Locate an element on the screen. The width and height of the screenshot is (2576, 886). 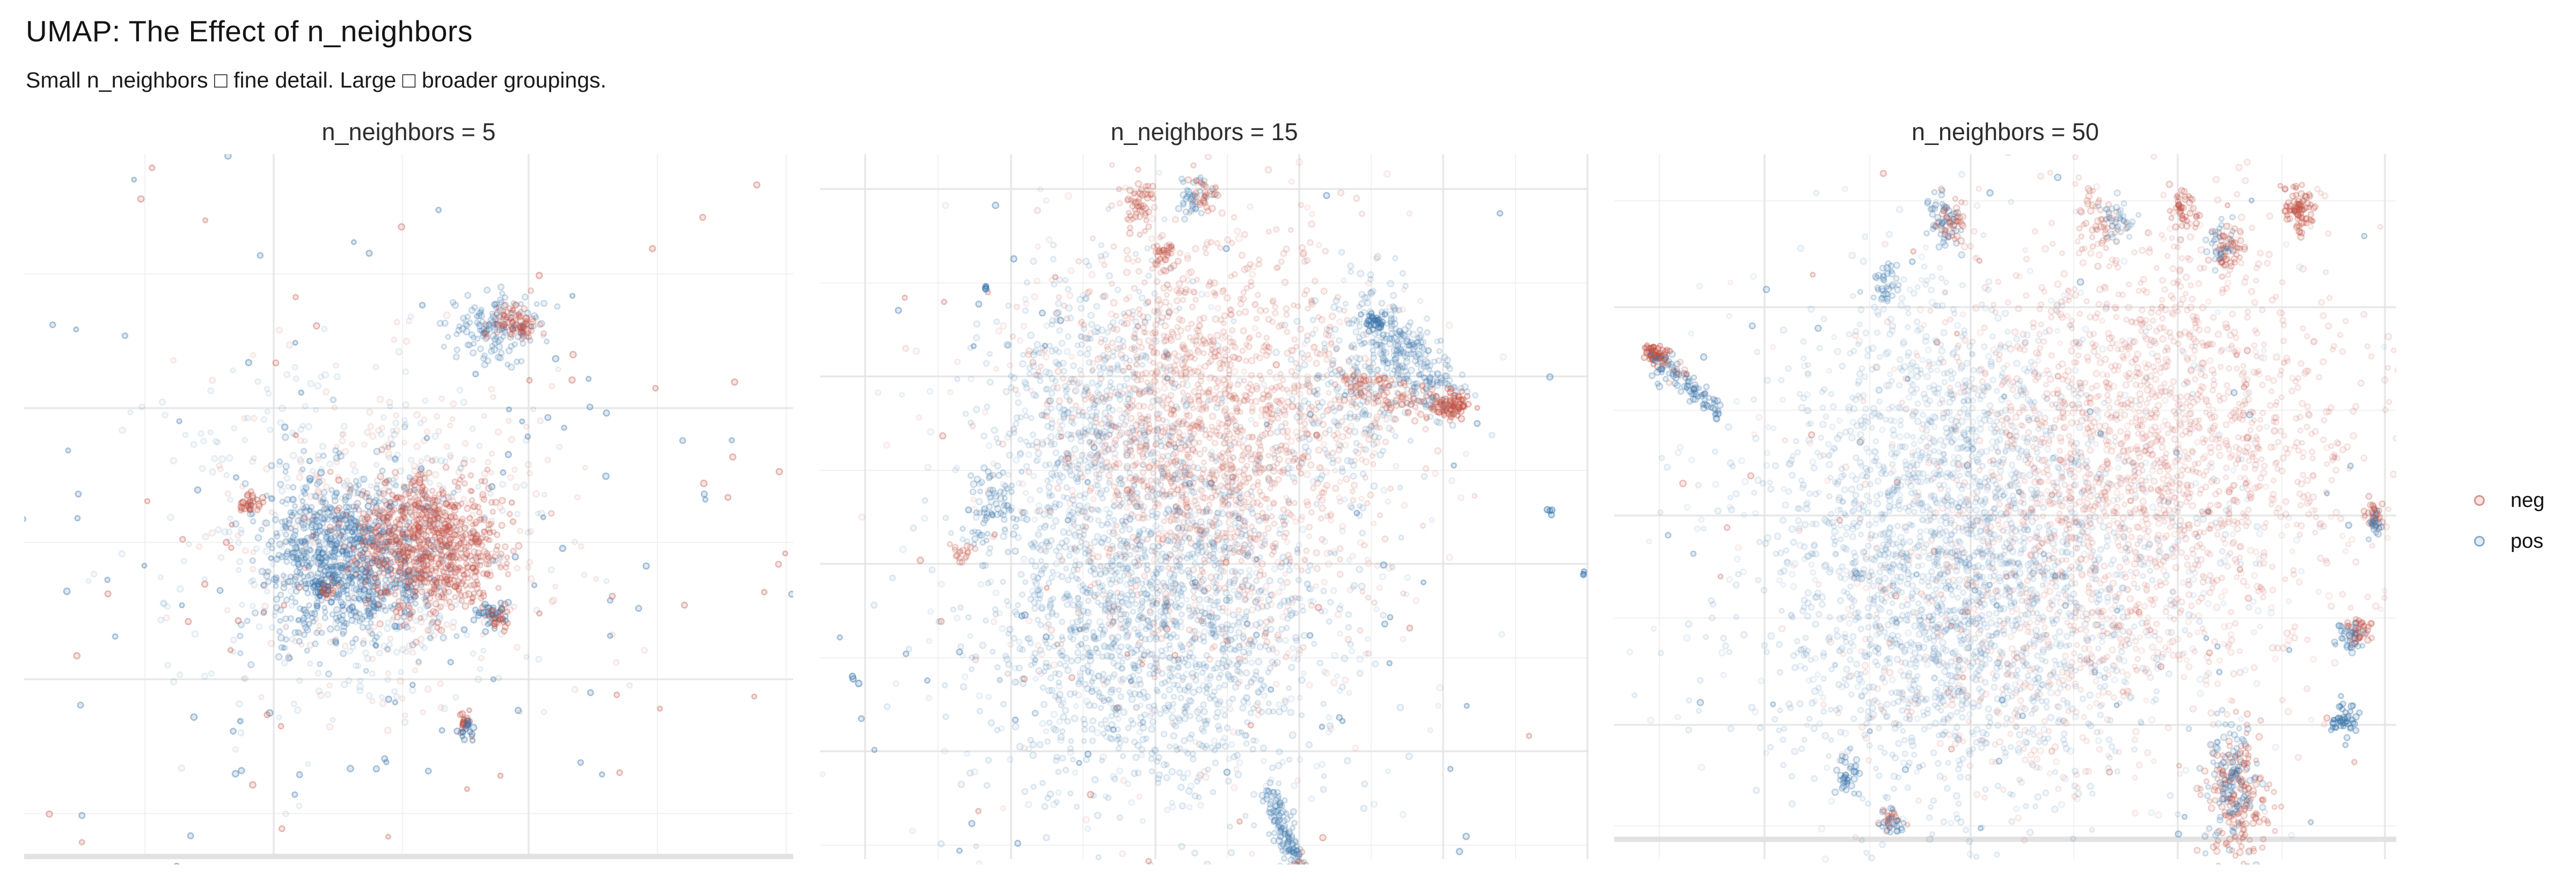
figure-title: UMAP: The Effect of n_neighbors is located at coordinates (249, 31).